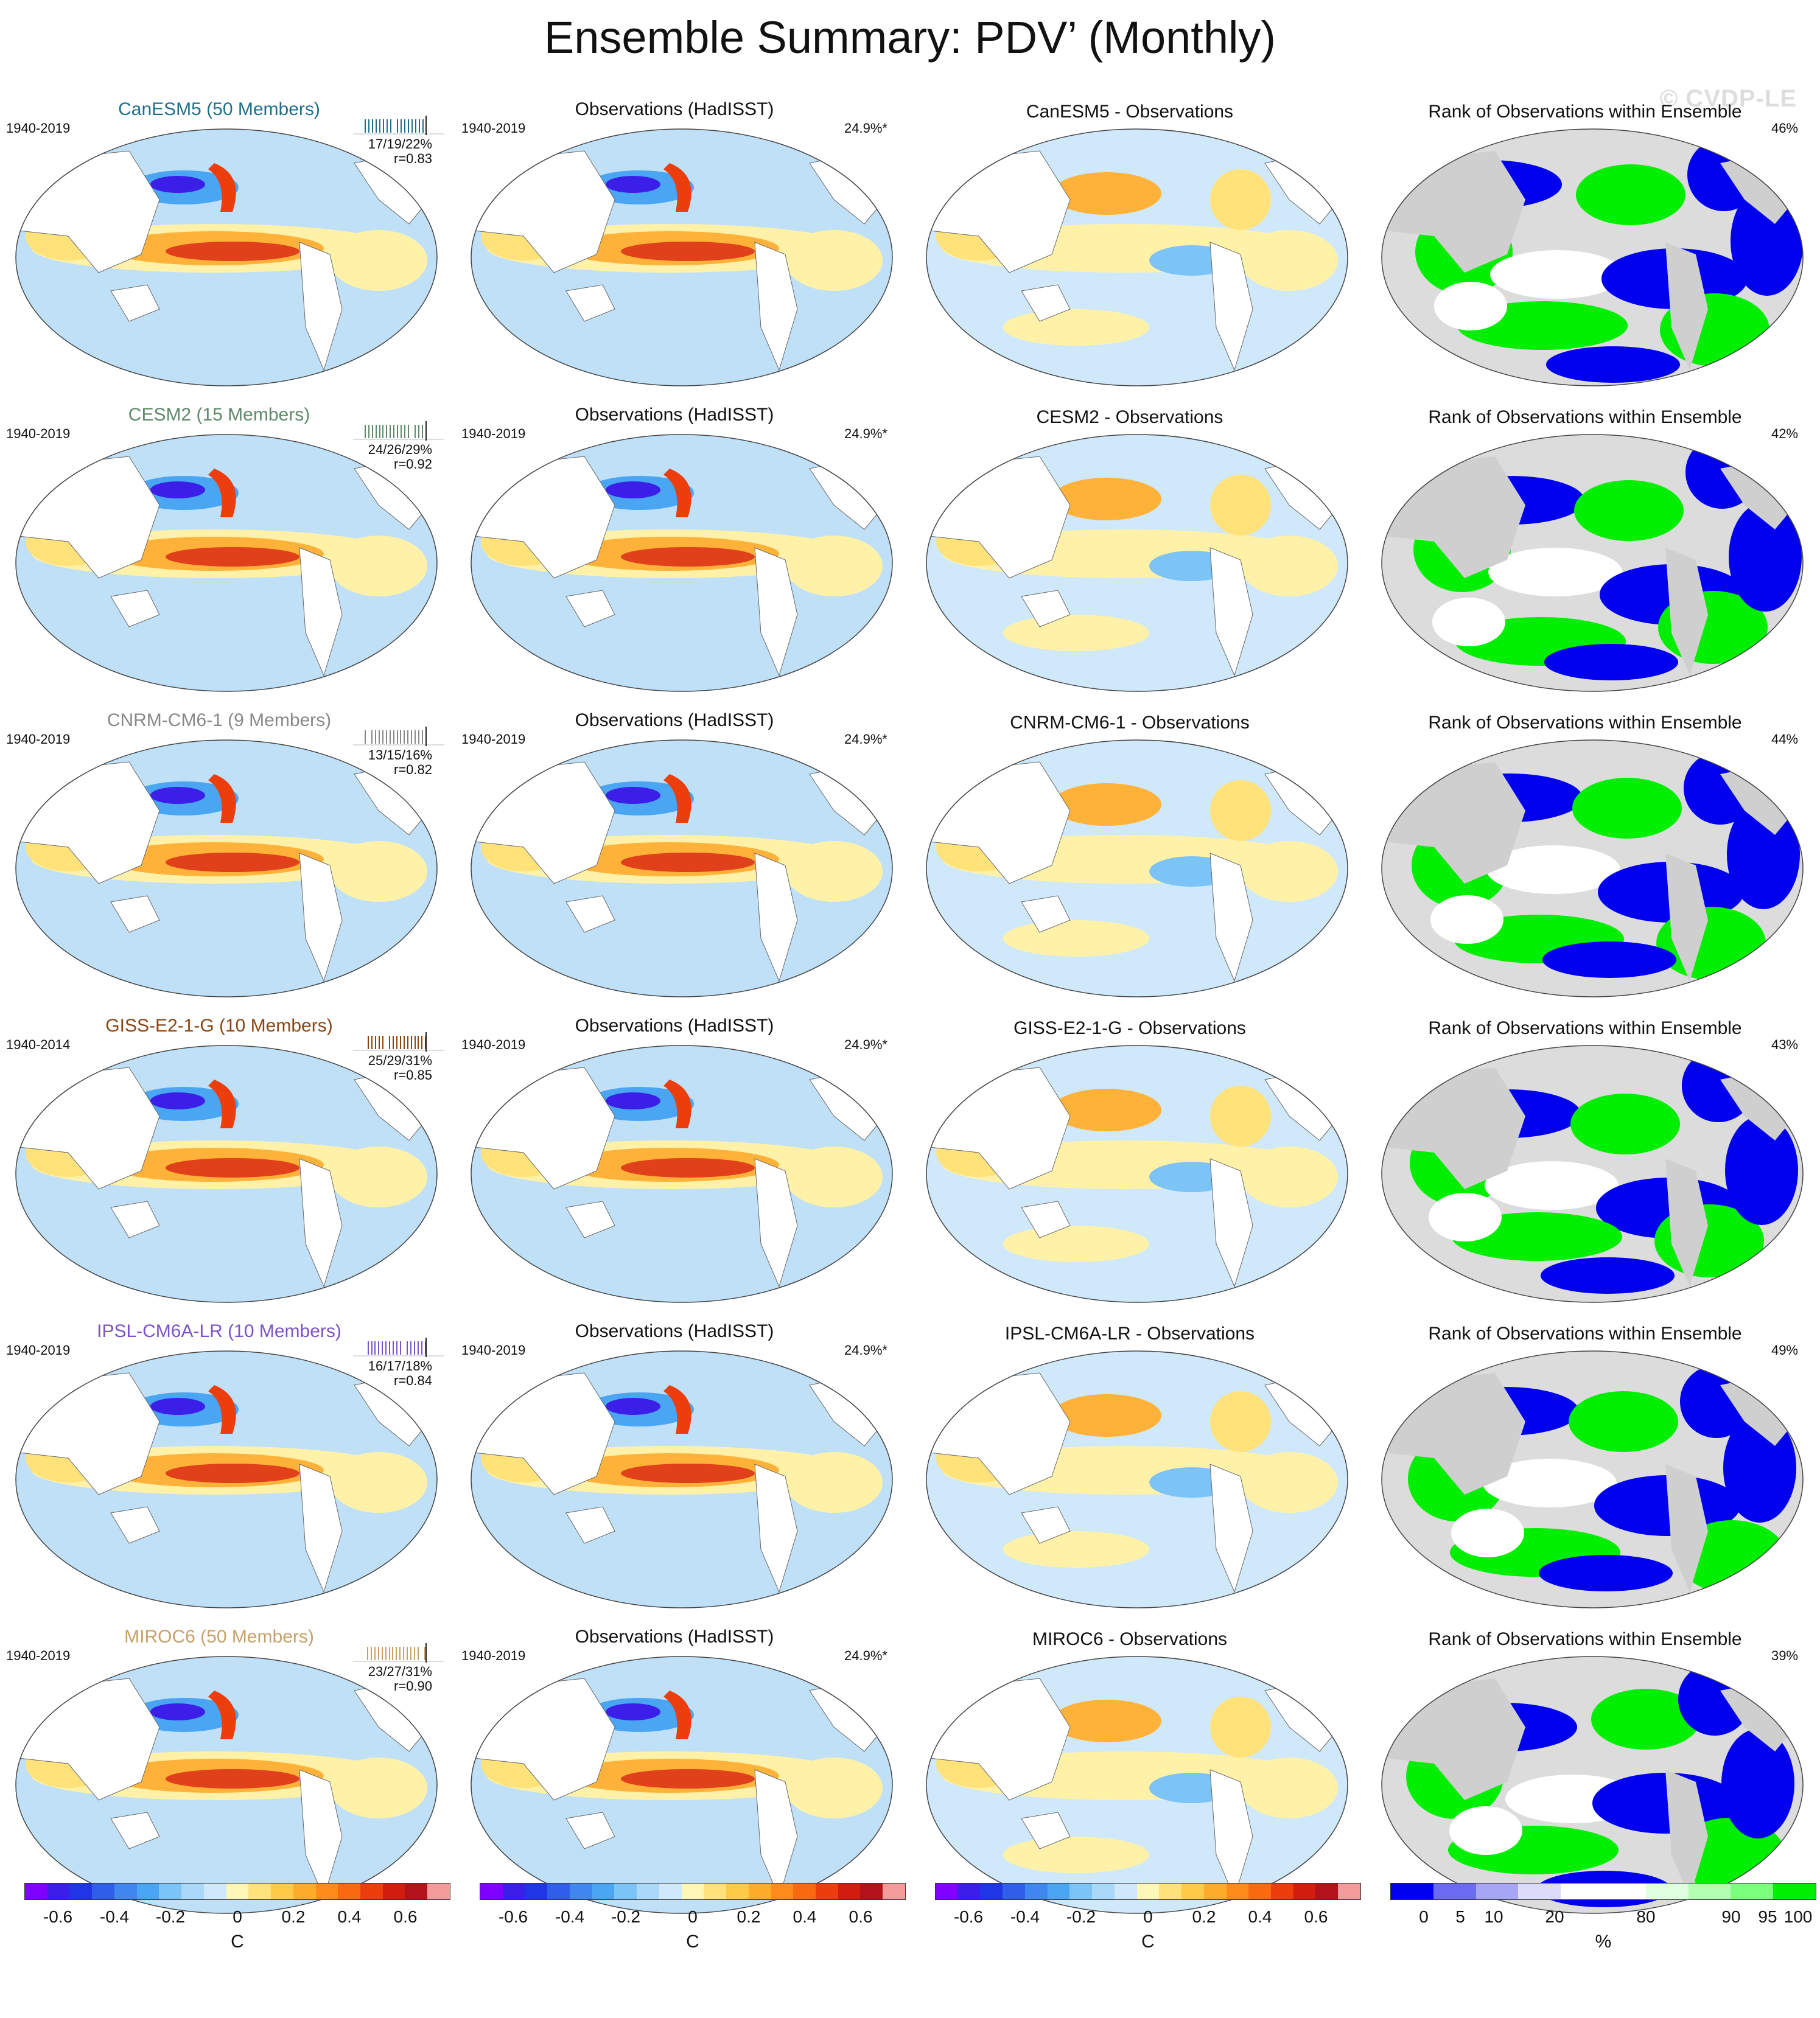  What do you see at coordinates (1137, 868) in the screenshot?
I see `map-diff` at bounding box center [1137, 868].